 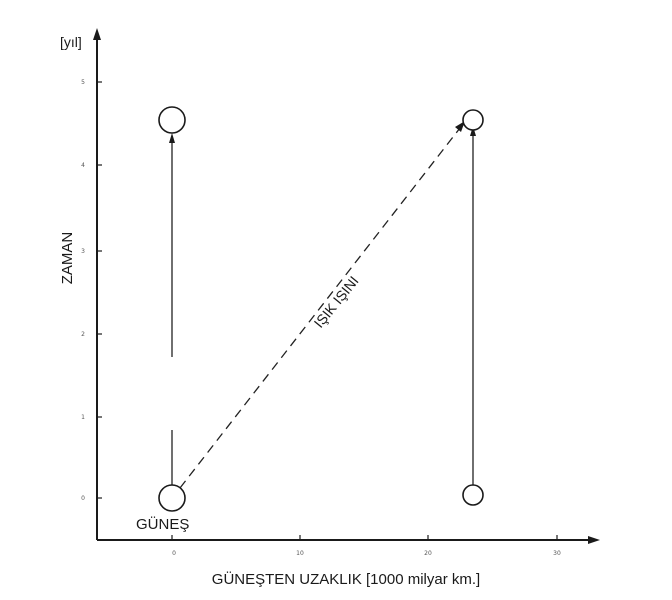 What do you see at coordinates (162, 524) in the screenshot?
I see `sun-label: GÜNEŞ` at bounding box center [162, 524].